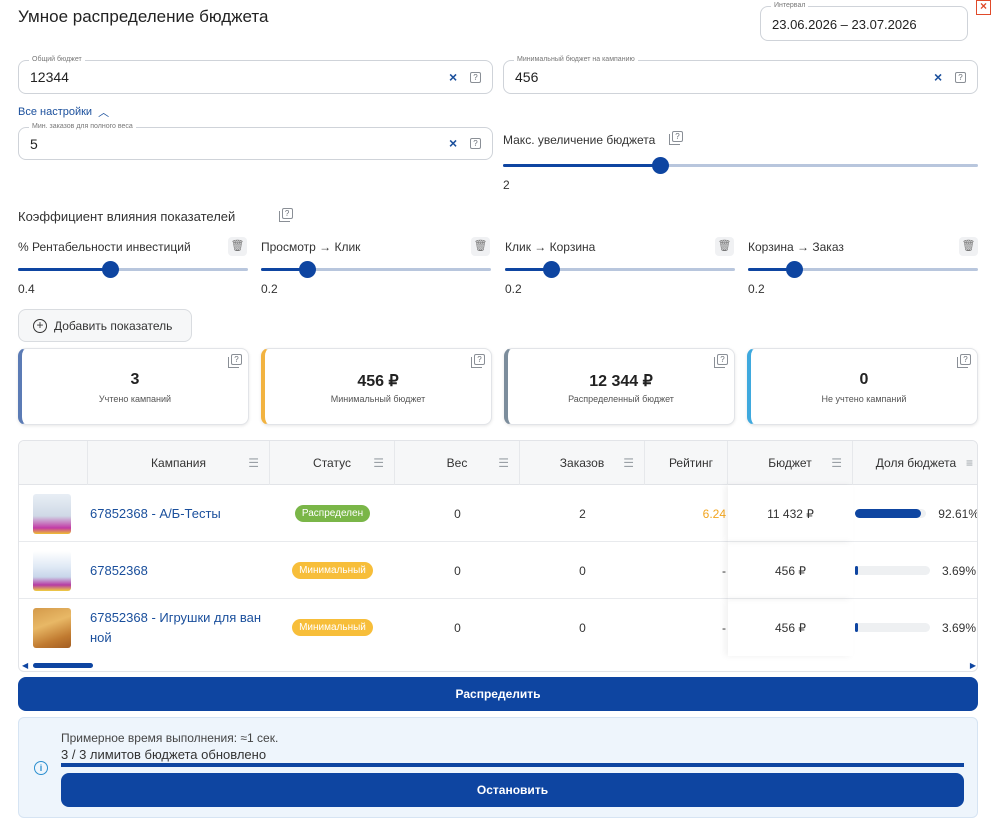 The width and height of the screenshot is (995, 832). Describe the element at coordinates (550, 247) in the screenshot. I see `coefficient-label: Клик → Корзина` at that location.